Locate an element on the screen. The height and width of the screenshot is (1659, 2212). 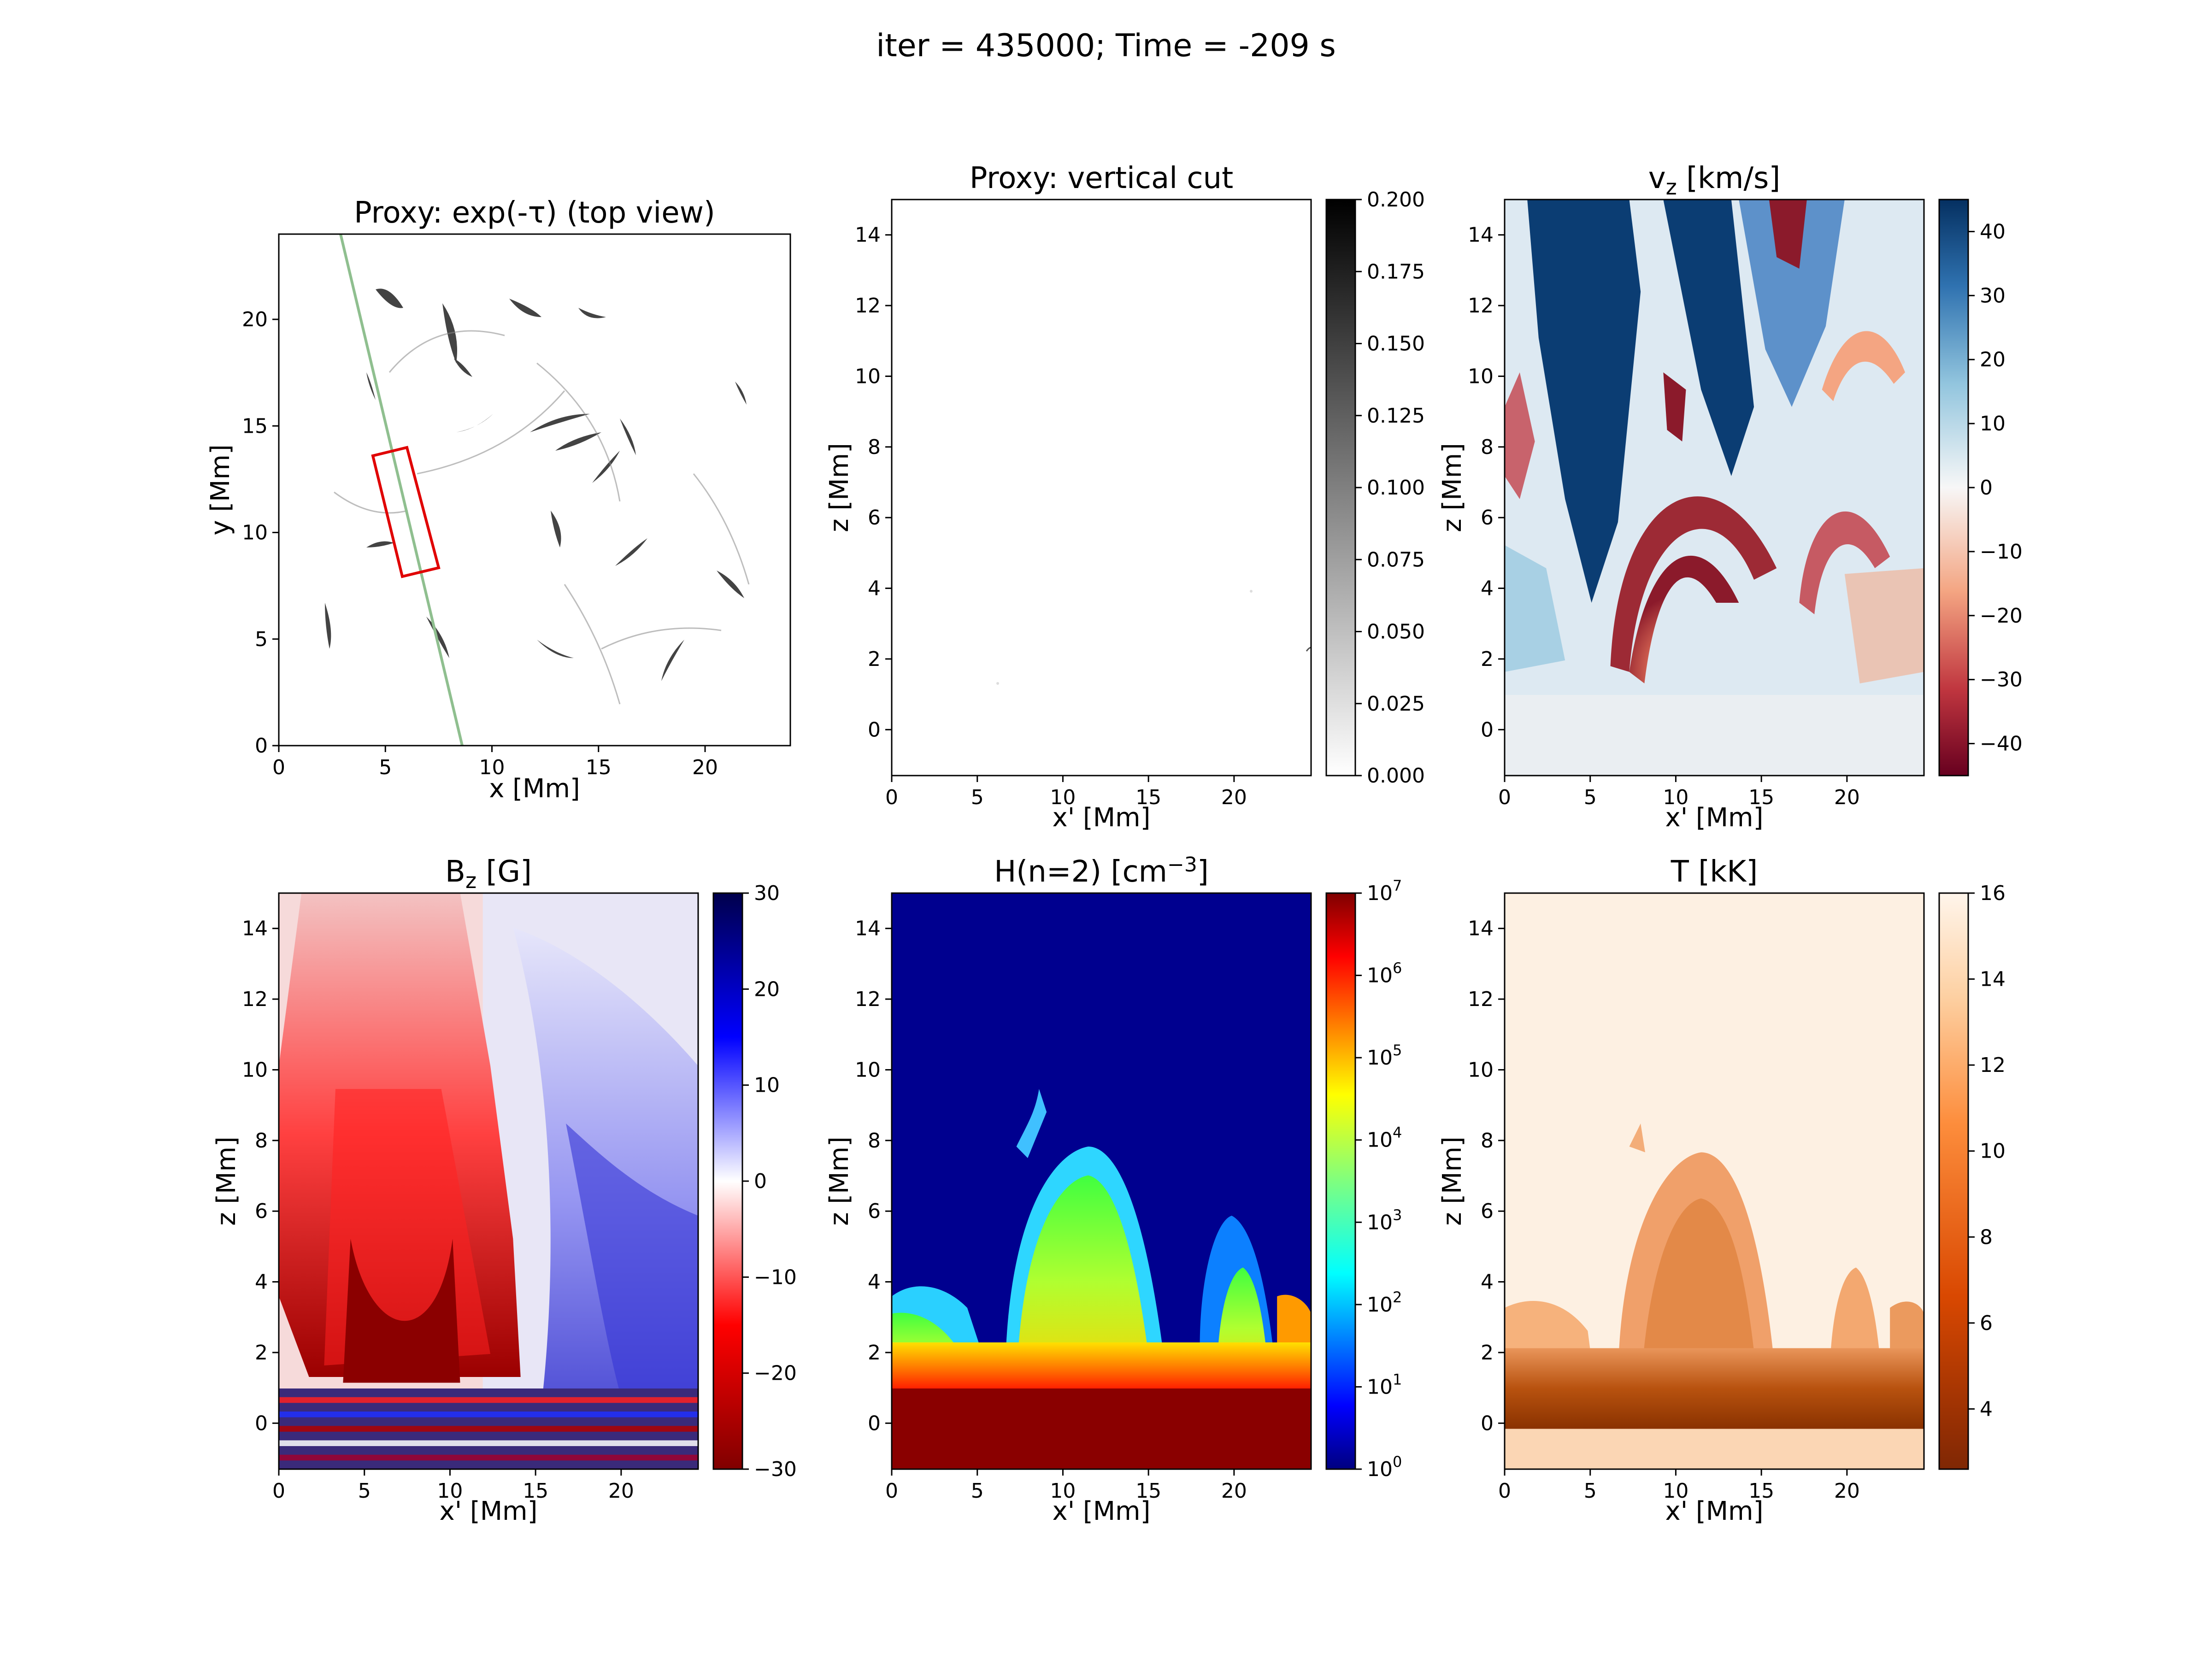
suptitle: iter = 435000; Time = -209 s is located at coordinates (1106, 46).